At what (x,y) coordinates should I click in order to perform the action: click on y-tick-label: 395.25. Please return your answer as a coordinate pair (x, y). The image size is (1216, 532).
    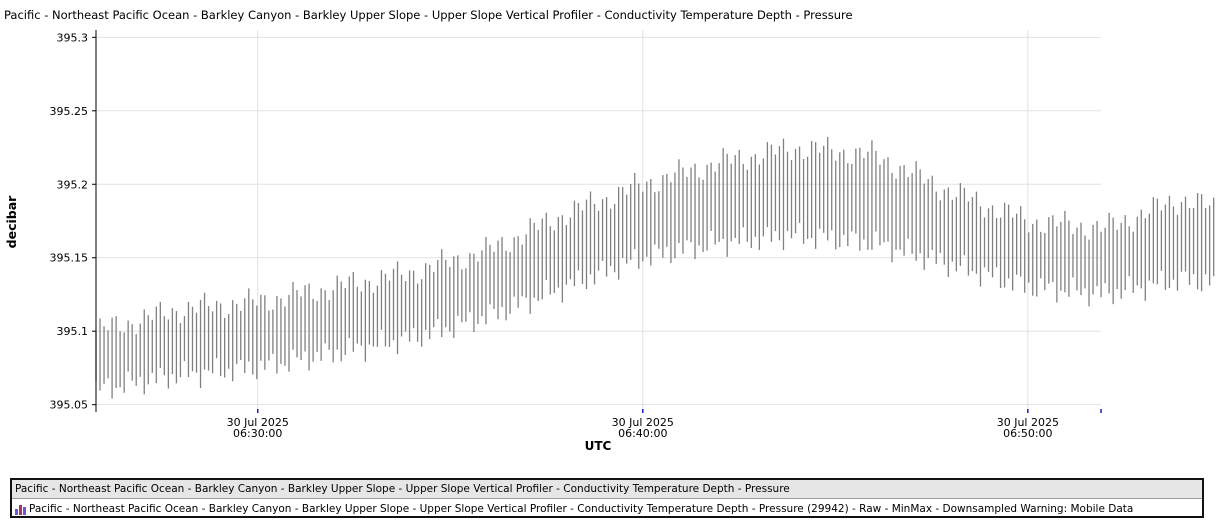
    Looking at the image, I should click on (69, 111).